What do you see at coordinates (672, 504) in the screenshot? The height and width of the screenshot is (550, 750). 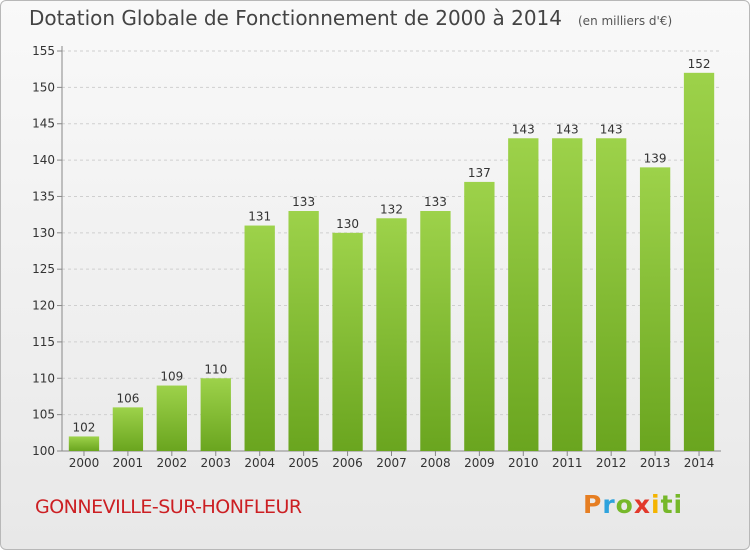 I see `logo-letter: ti` at bounding box center [672, 504].